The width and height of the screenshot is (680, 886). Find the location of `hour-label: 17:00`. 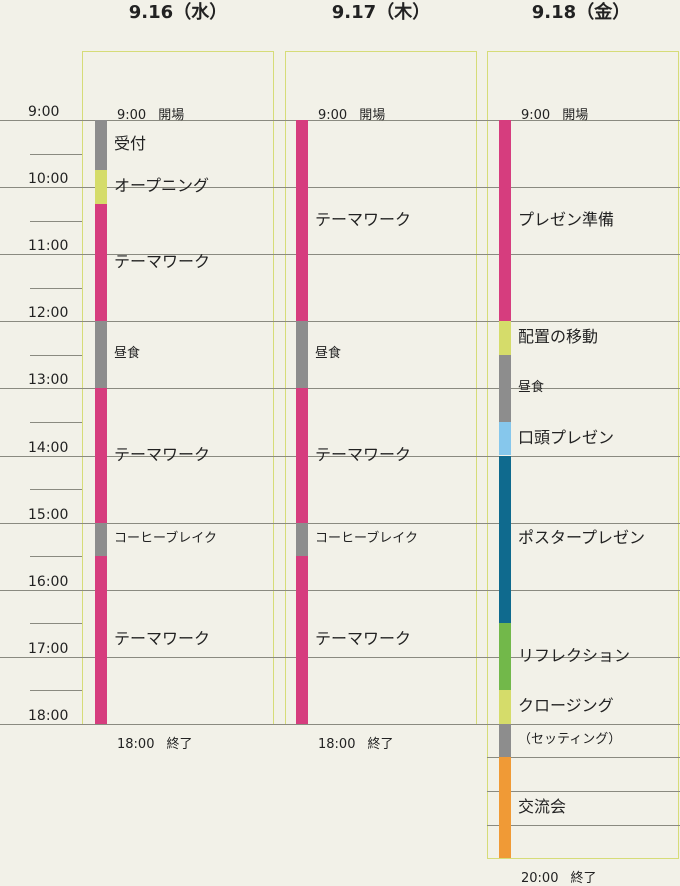

hour-label: 17:00 is located at coordinates (48, 648).